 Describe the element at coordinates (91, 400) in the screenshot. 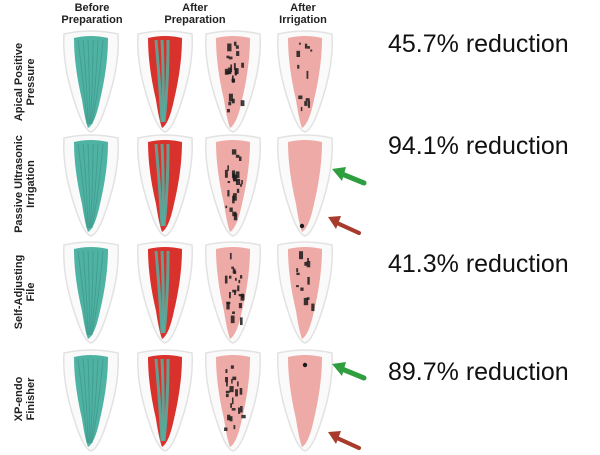

I see `tooth-image-xp-endo-finisher-before-preparation` at that location.